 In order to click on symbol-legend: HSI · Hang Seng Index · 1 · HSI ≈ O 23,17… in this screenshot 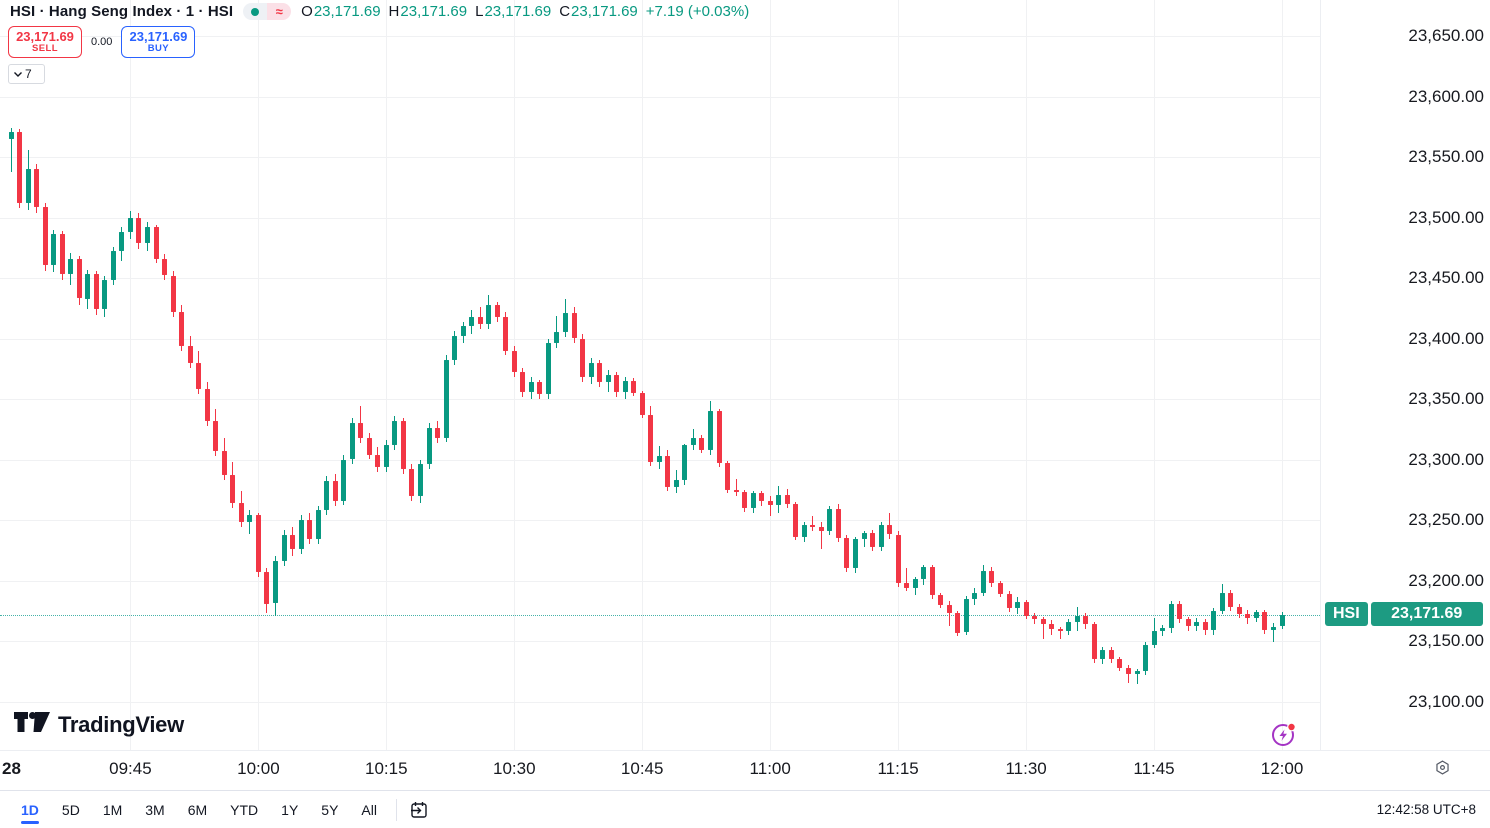, I will do `click(379, 11)`.